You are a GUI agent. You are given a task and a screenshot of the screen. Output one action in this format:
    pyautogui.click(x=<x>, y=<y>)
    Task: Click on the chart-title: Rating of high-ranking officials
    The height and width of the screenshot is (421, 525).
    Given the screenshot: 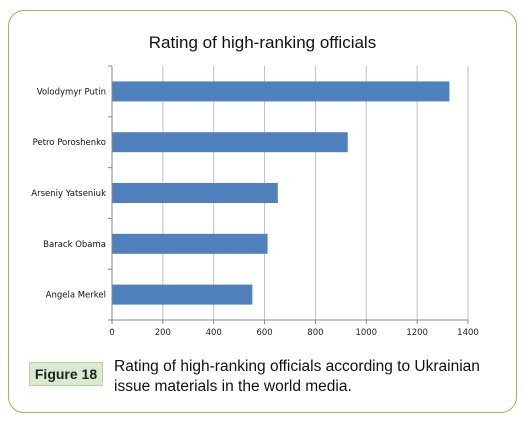 What is the action you would take?
    pyautogui.click(x=262, y=42)
    